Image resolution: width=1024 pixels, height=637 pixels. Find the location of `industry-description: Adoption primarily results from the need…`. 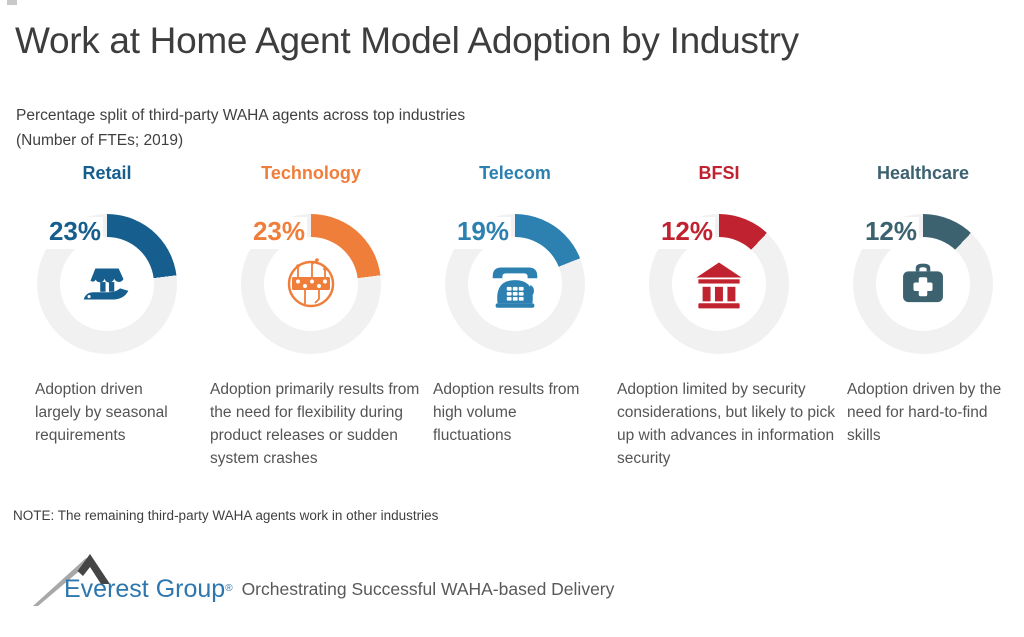

industry-description: Adoption primarily results from the need… is located at coordinates (315, 424).